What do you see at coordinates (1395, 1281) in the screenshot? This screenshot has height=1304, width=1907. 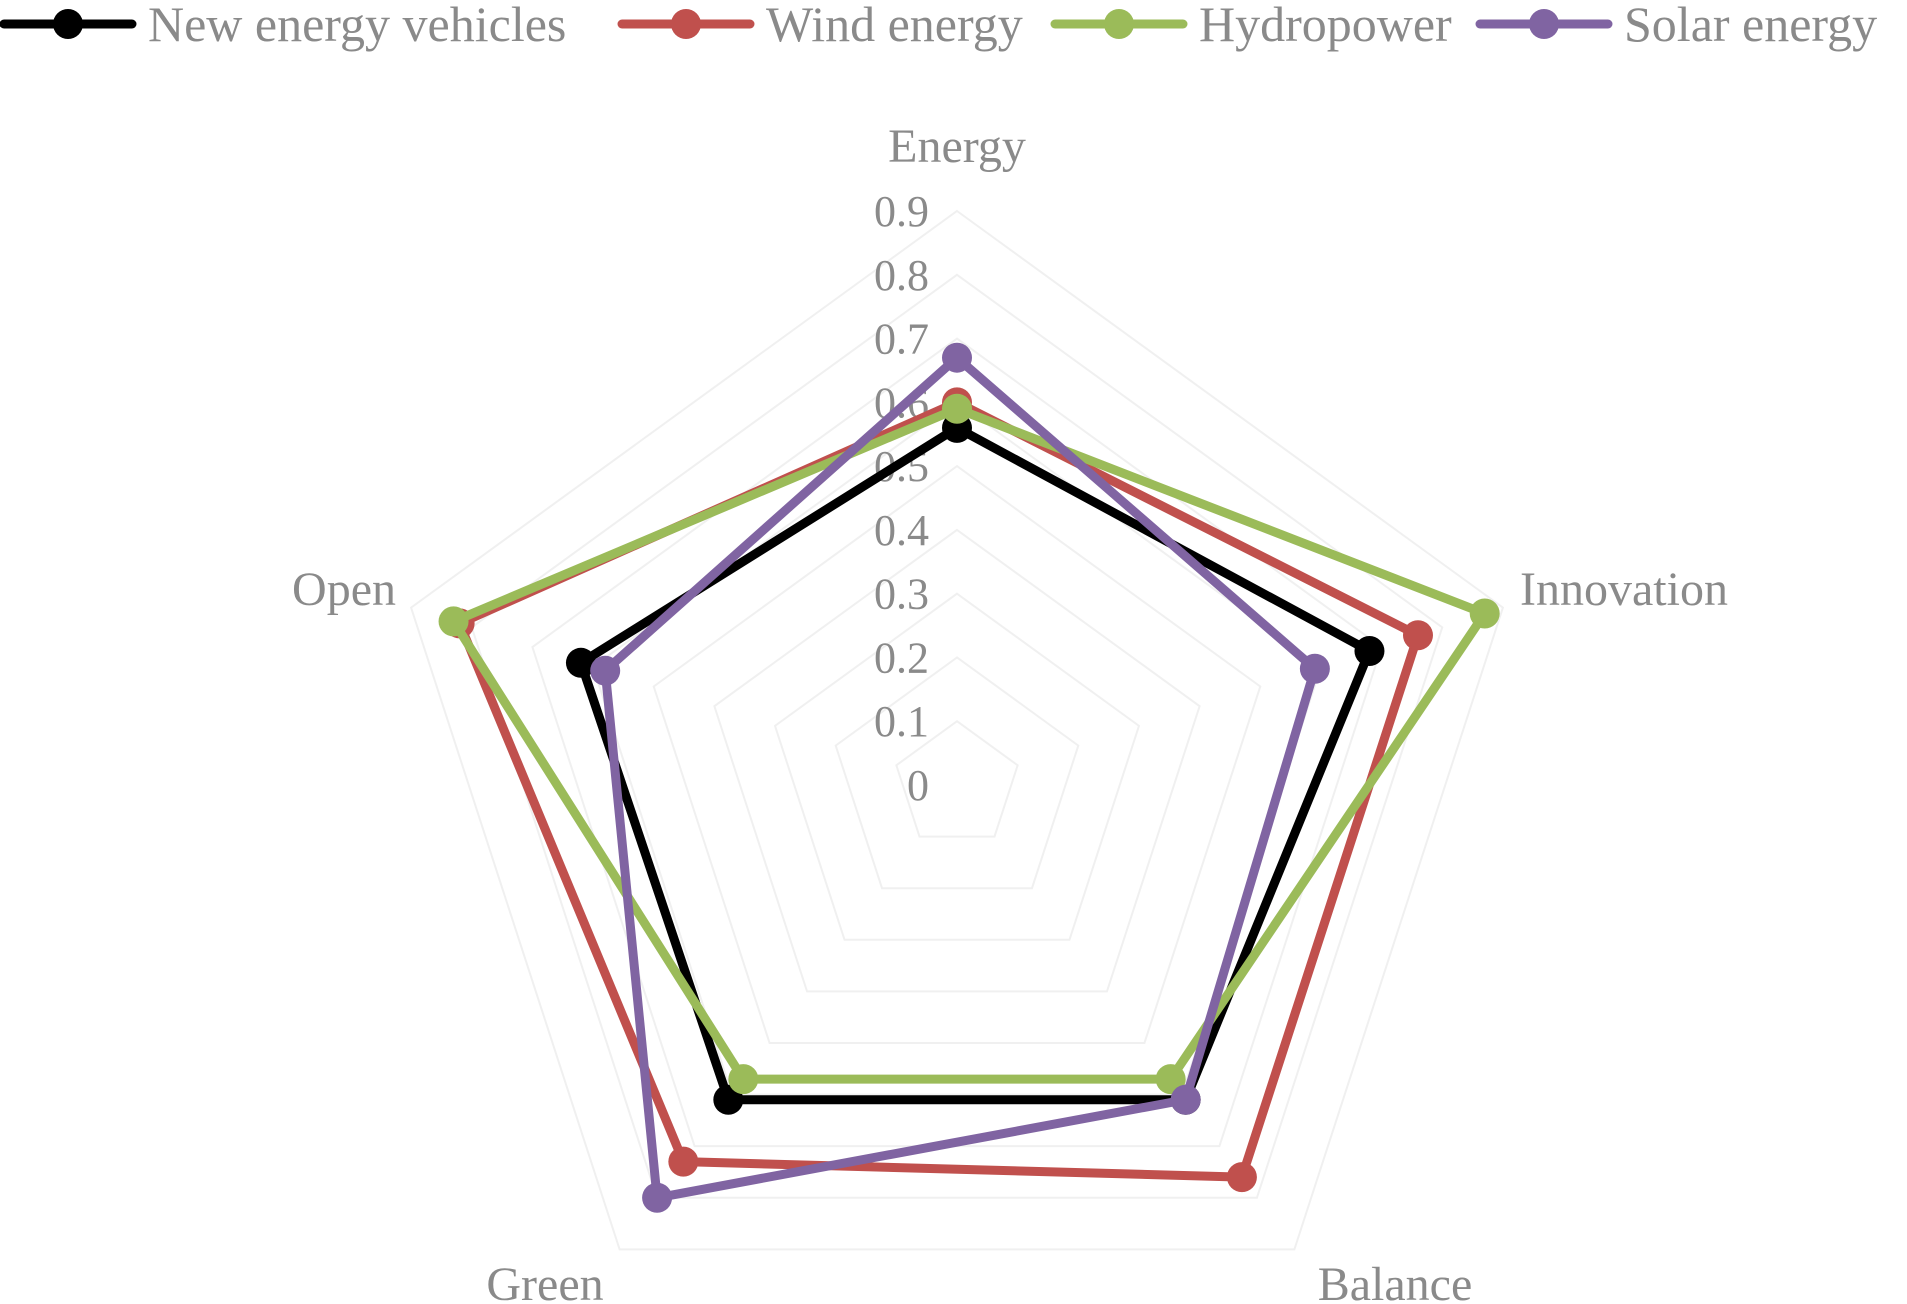 I see `axis-label-balance: Balance` at bounding box center [1395, 1281].